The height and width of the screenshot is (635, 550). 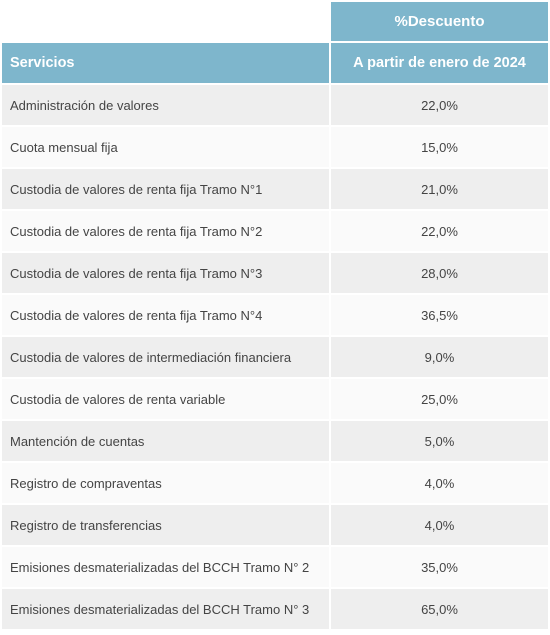 I want to click on discount-value-cell: 28,0%, so click(x=439, y=273).